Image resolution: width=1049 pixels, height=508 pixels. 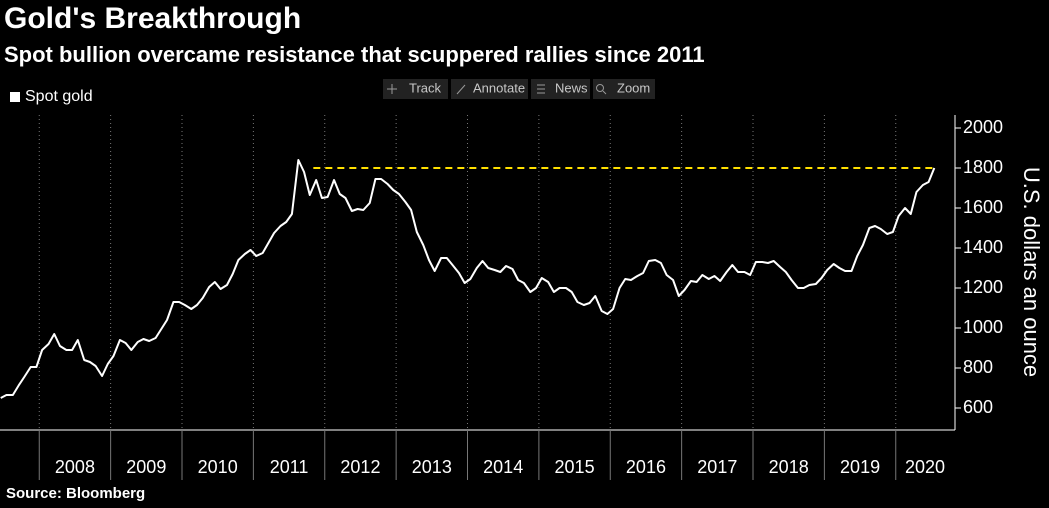 I want to click on y-axis-label: U.S. dollars an ounce, so click(x=1031, y=272).